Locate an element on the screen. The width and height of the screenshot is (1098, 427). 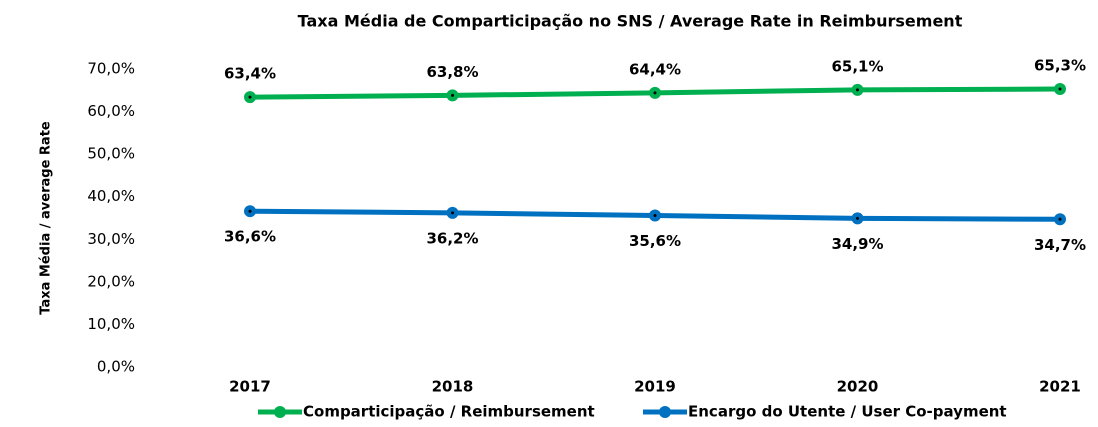
data-label: 65,1% is located at coordinates (857, 66).